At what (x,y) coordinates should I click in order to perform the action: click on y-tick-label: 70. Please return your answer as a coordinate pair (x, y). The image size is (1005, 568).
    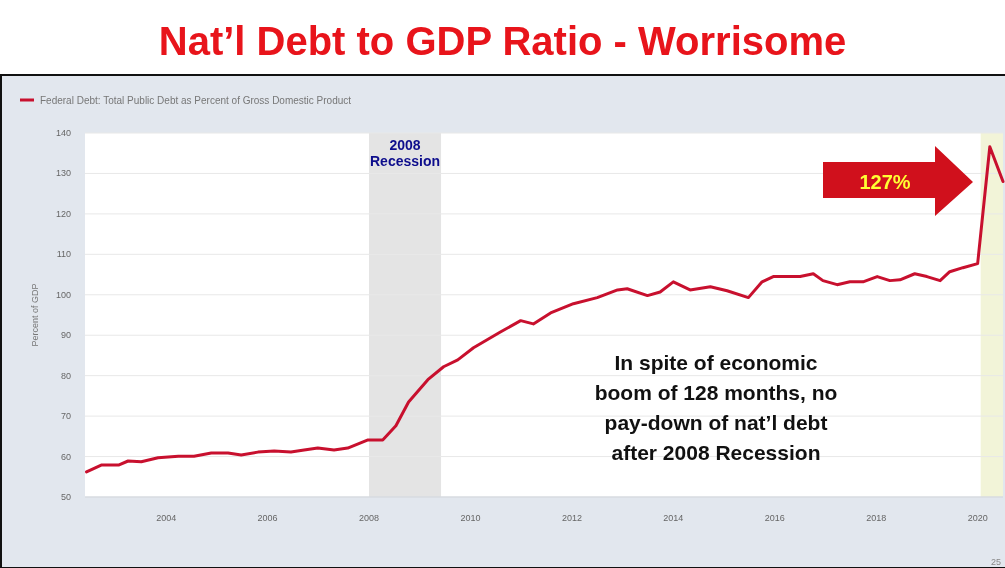
    Looking at the image, I should click on (65, 416).